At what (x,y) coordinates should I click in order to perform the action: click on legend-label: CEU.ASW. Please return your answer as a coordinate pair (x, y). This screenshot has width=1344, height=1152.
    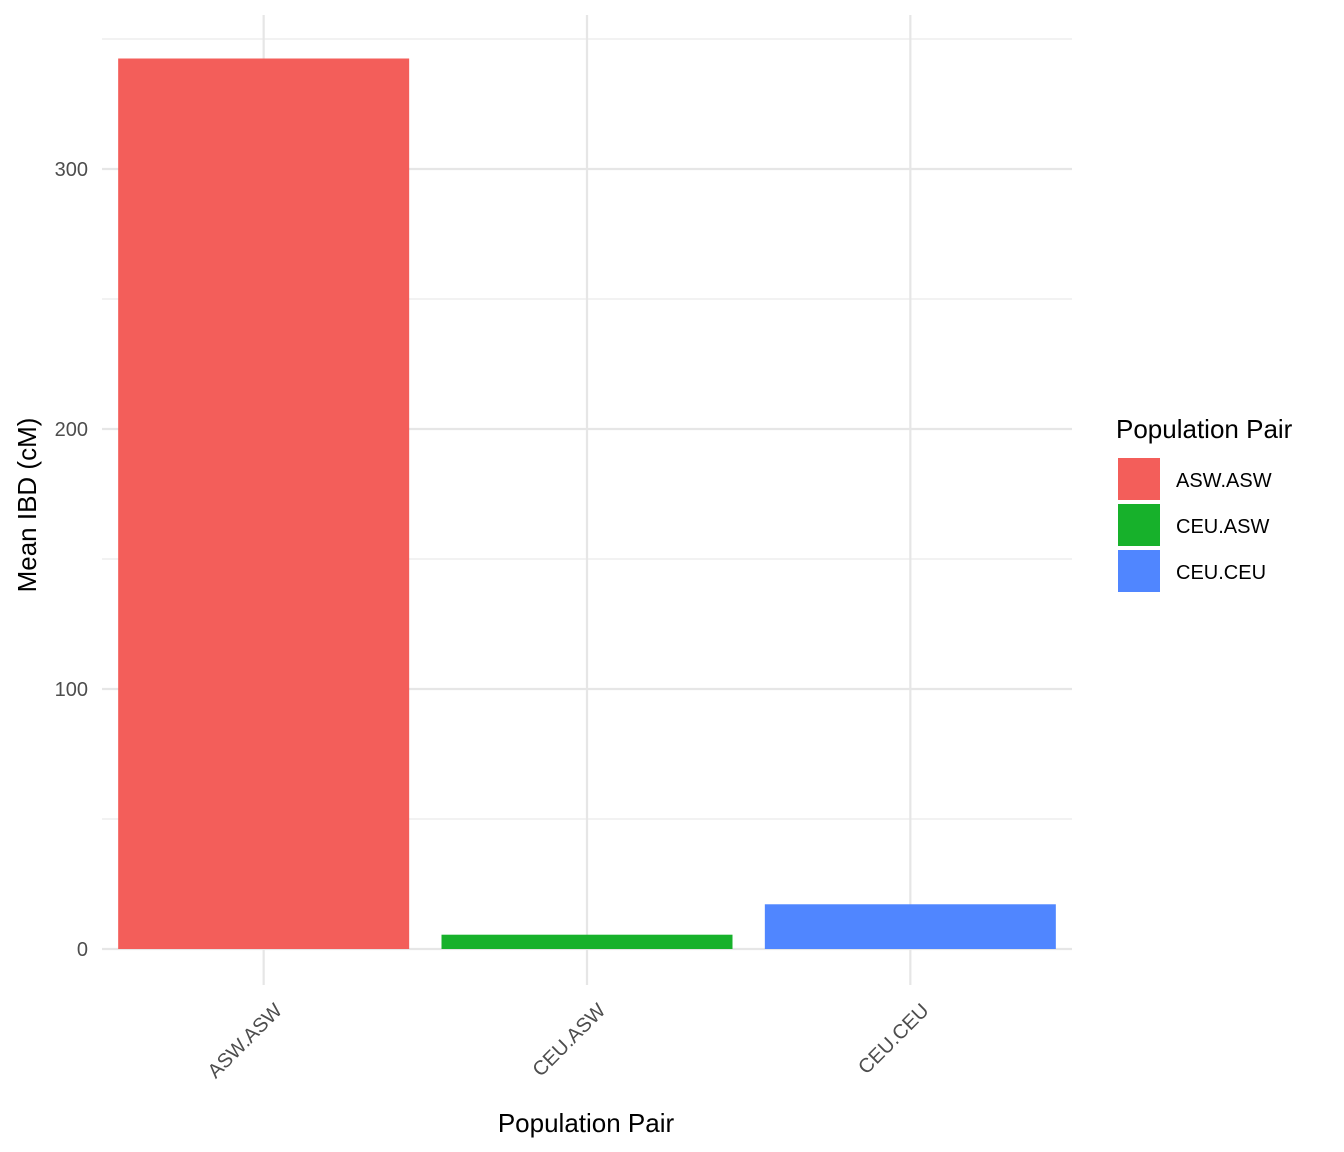
    Looking at the image, I should click on (1222, 527).